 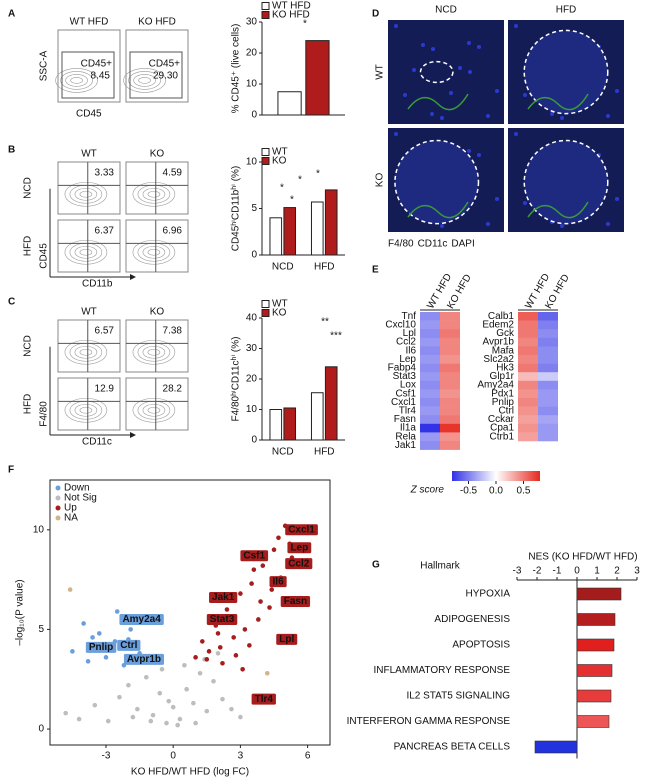 What do you see at coordinates (408, 411) in the screenshot?
I see `gene-label: Tlr4` at bounding box center [408, 411].